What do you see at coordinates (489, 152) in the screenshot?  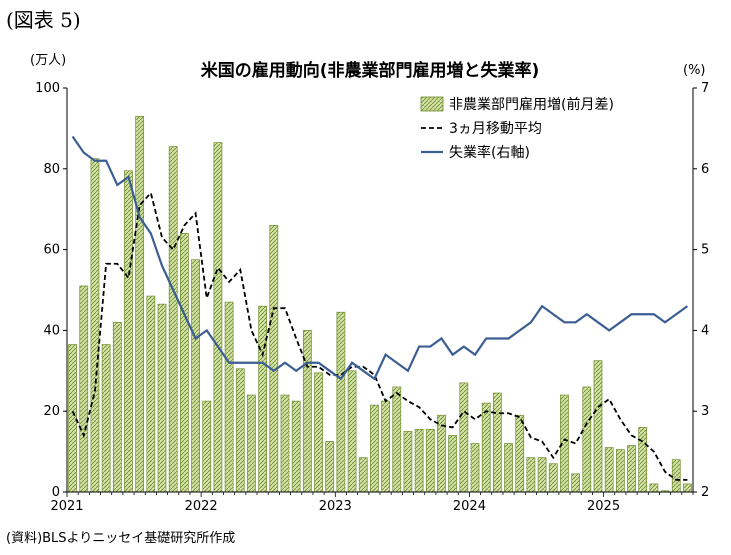 I see `legend-rate-label: 失業率(右軸)` at bounding box center [489, 152].